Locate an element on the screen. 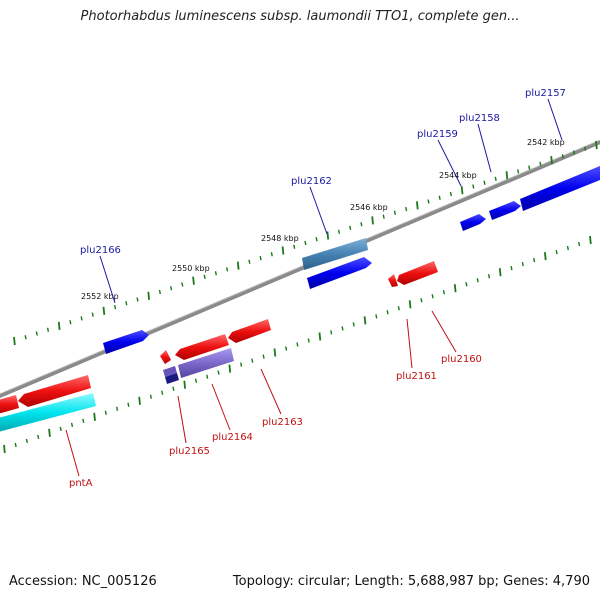 This screenshot has width=600, height=600. tick-label-2548: 2548 kbp is located at coordinates (280, 238).